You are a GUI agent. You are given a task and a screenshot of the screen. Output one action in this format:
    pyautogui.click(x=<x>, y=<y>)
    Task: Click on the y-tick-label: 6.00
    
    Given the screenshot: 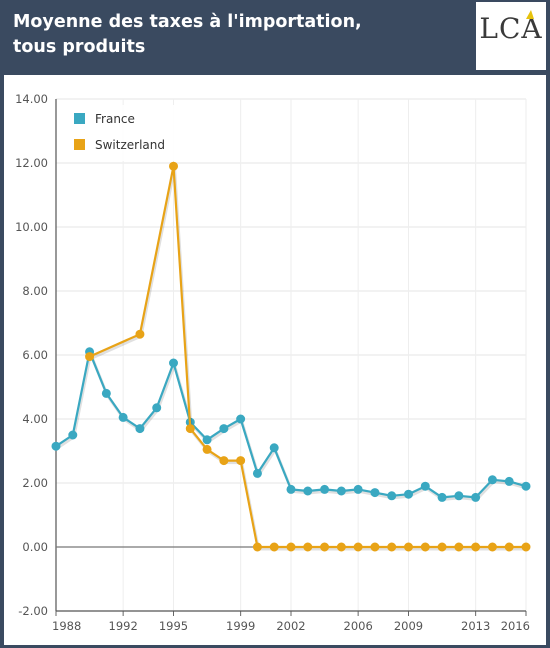 What is the action you would take?
    pyautogui.click(x=35, y=355)
    